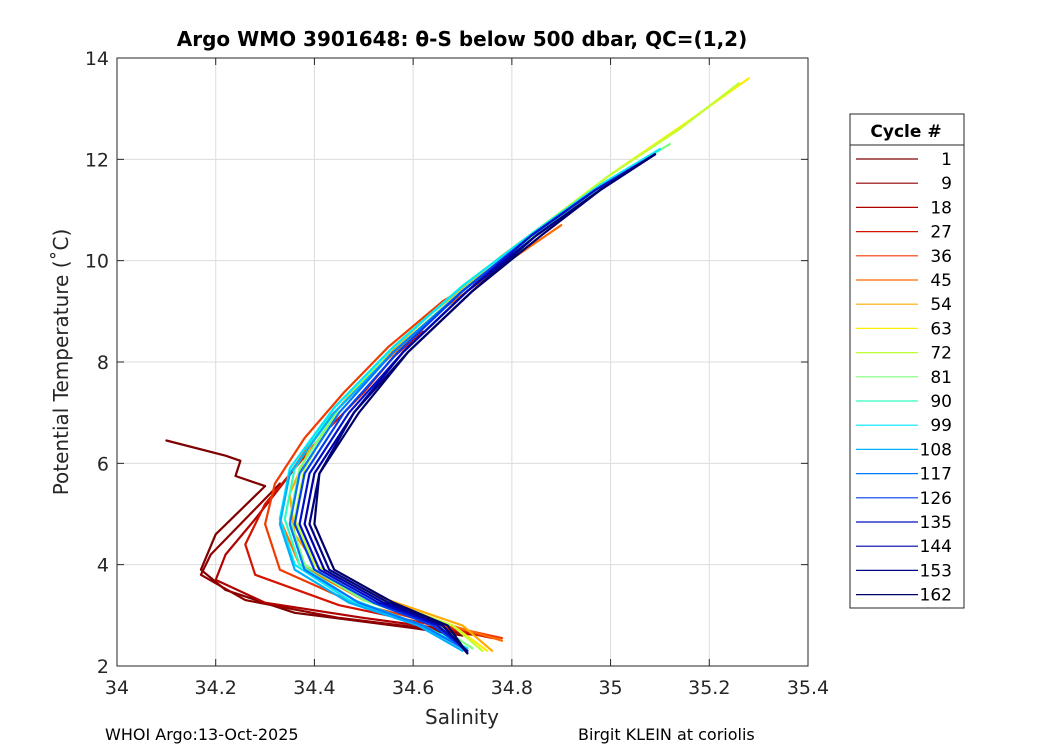  Describe the element at coordinates (941, 378) in the screenshot. I see `legend-label: 81` at that location.